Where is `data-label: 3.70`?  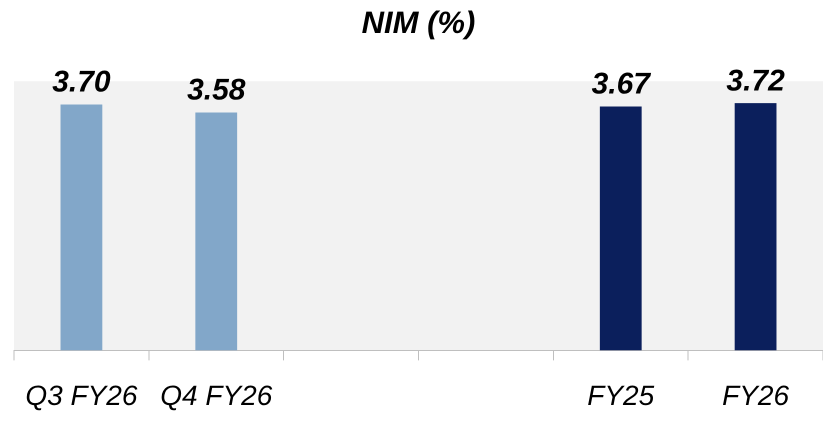 data-label: 3.70 is located at coordinates (81, 82).